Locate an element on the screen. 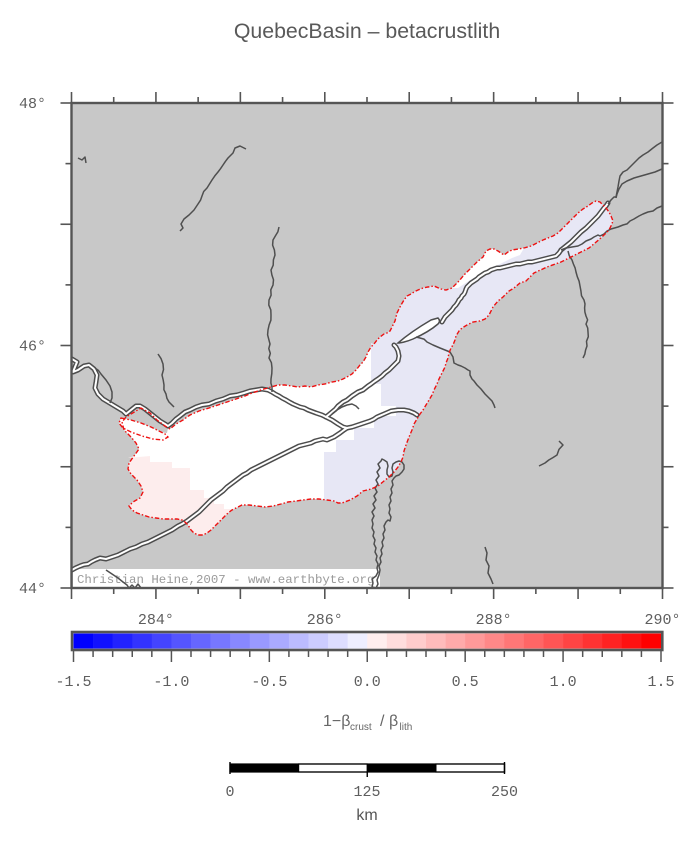  svg-text: -1.0 is located at coordinates (171, 682).